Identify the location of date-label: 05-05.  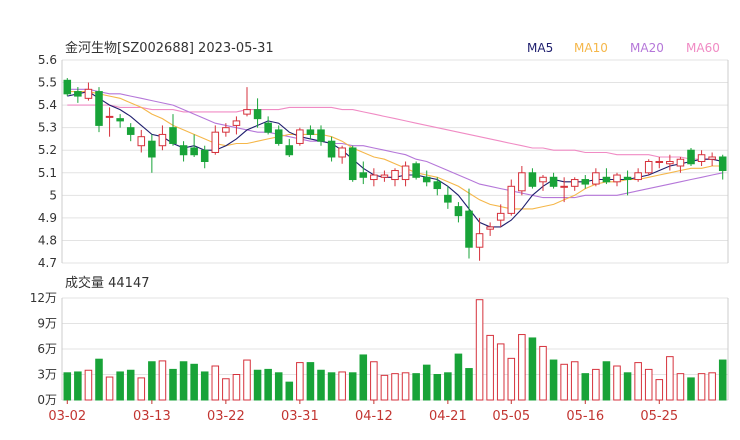
(511, 416).